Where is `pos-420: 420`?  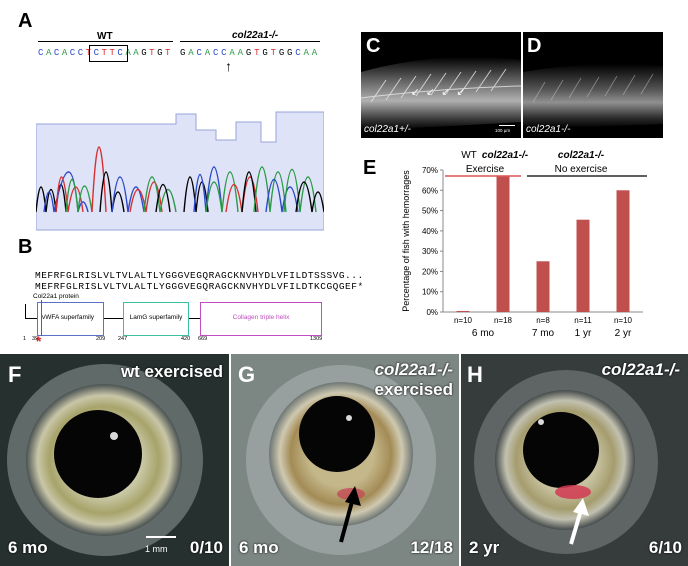 pos-420: 420 is located at coordinates (186, 339).